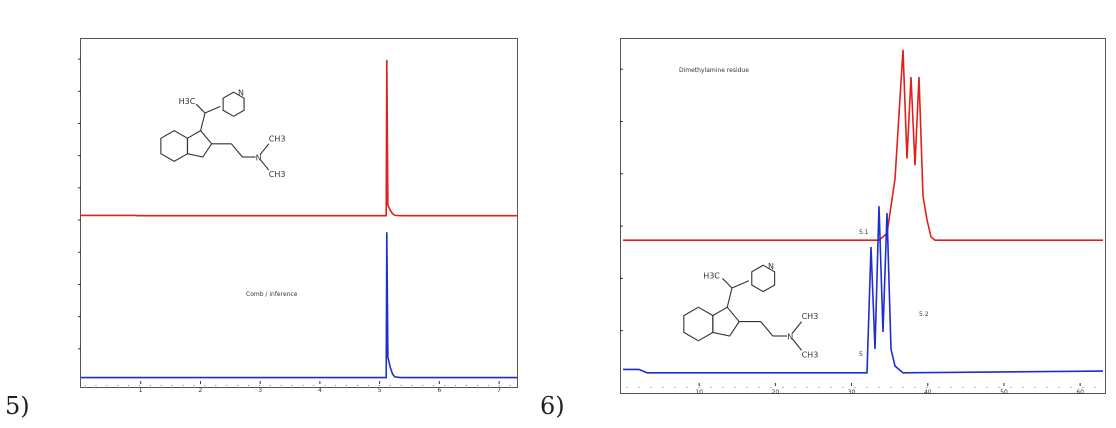 This screenshot has width=1116, height=428. What do you see at coordinates (852, 392) in the screenshot?
I see `x-tick-label: 30` at bounding box center [852, 392].